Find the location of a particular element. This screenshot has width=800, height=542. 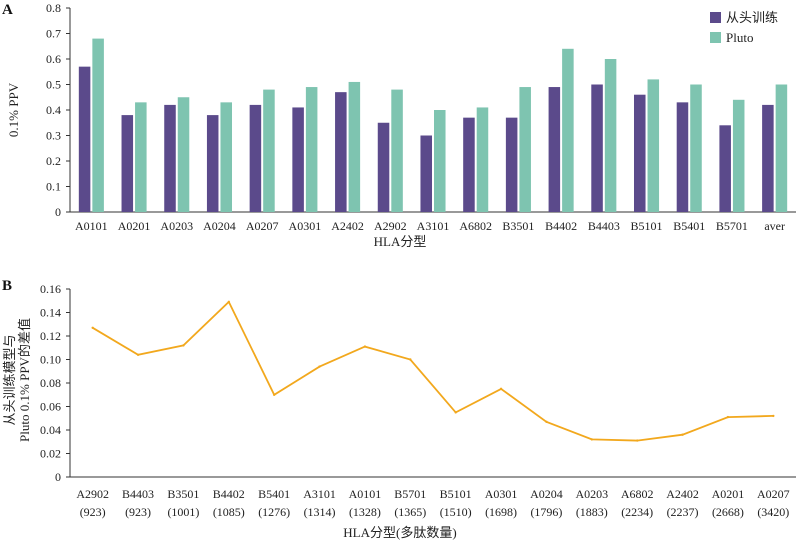

y-tick-label-b: 0.04 is located at coordinates (50, 430).